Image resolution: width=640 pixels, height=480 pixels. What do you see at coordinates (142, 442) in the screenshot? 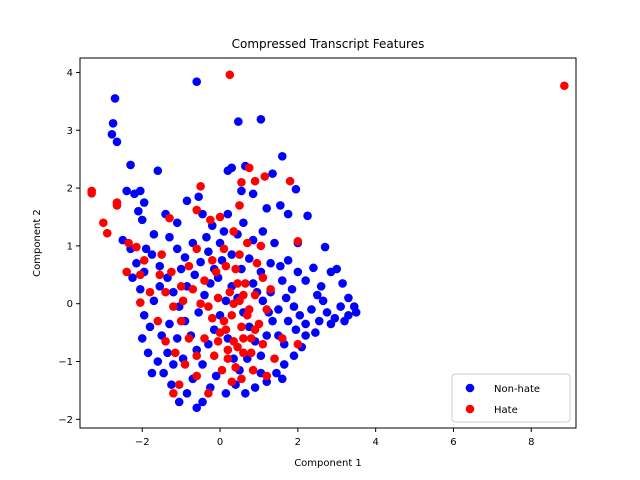
I see `x-tick-label: −2` at bounding box center [142, 442].